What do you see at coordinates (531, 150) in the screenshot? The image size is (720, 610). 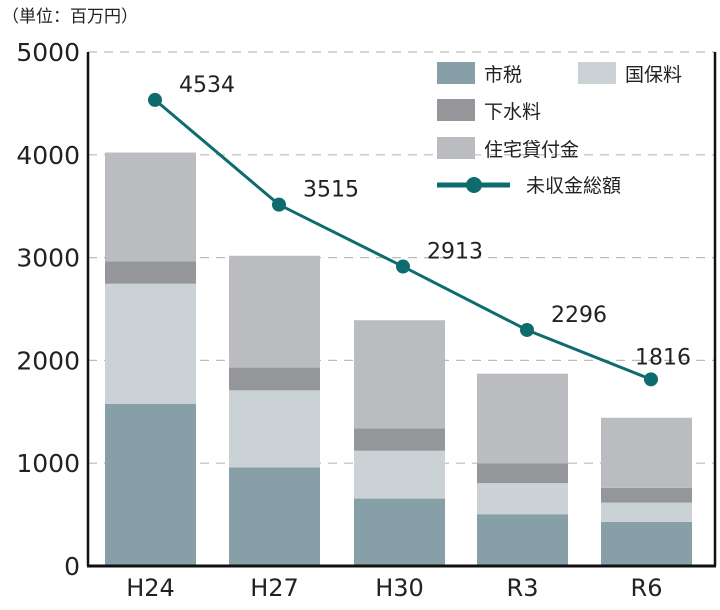 I see `legend-label-jutaku: 住宅貸付金` at bounding box center [531, 150].